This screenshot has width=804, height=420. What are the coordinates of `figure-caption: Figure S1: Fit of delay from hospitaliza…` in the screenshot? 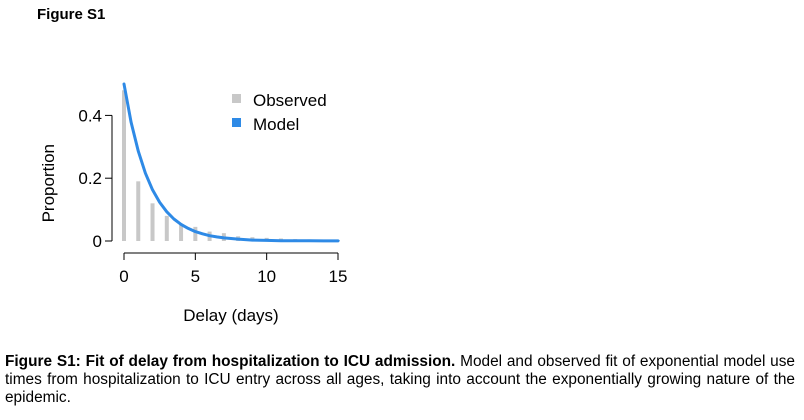 It's located at (400, 380).